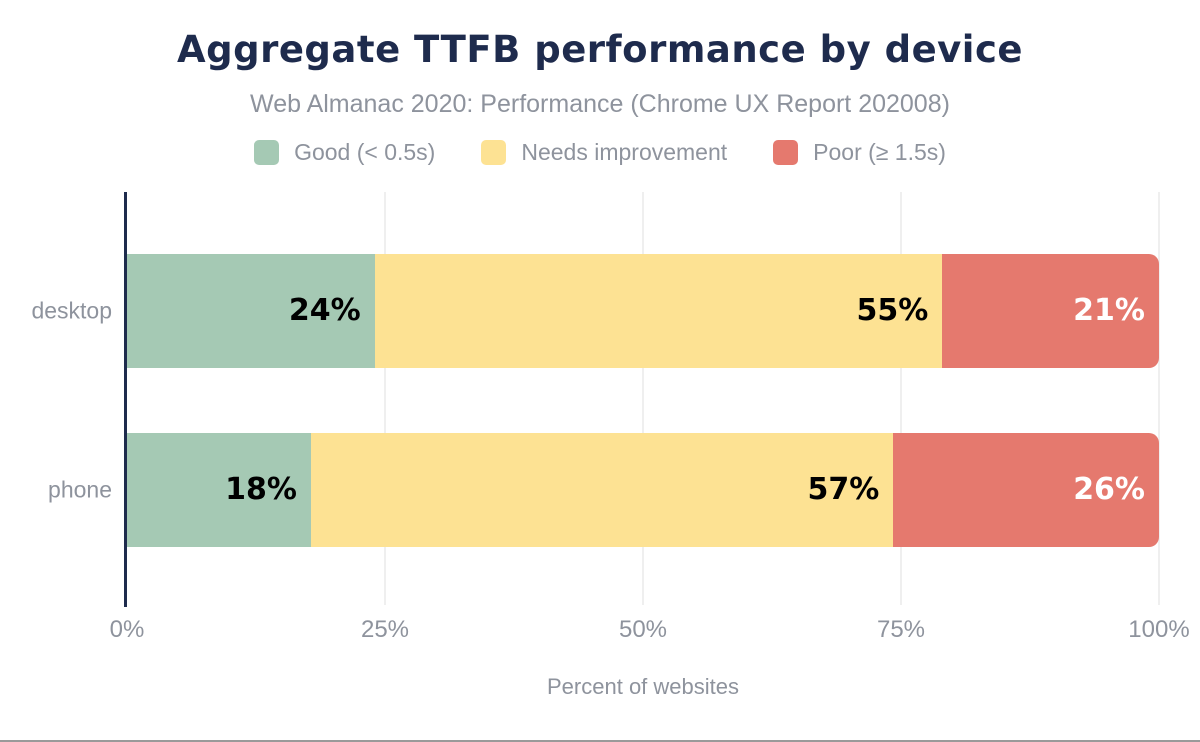  What do you see at coordinates (1026, 490) in the screenshot?
I see `bar-segment: 26%` at bounding box center [1026, 490].